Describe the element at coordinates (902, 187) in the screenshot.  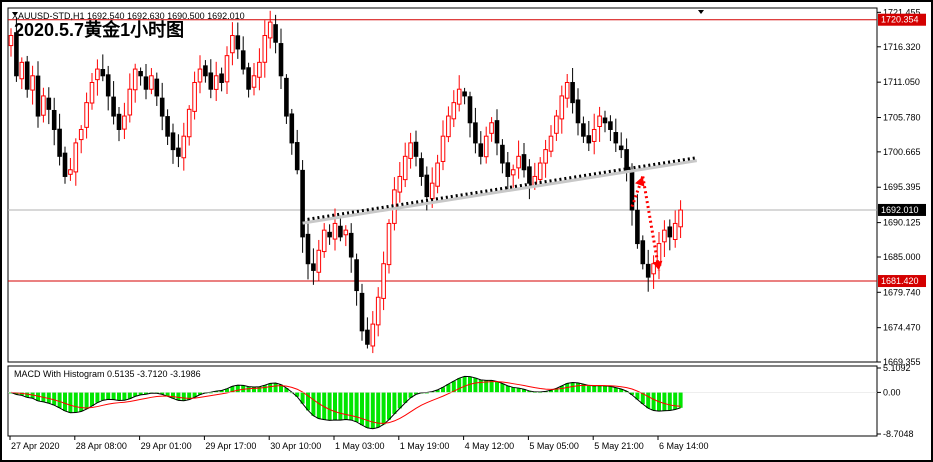
I see `y-tick-label: 1695.395` at that location.